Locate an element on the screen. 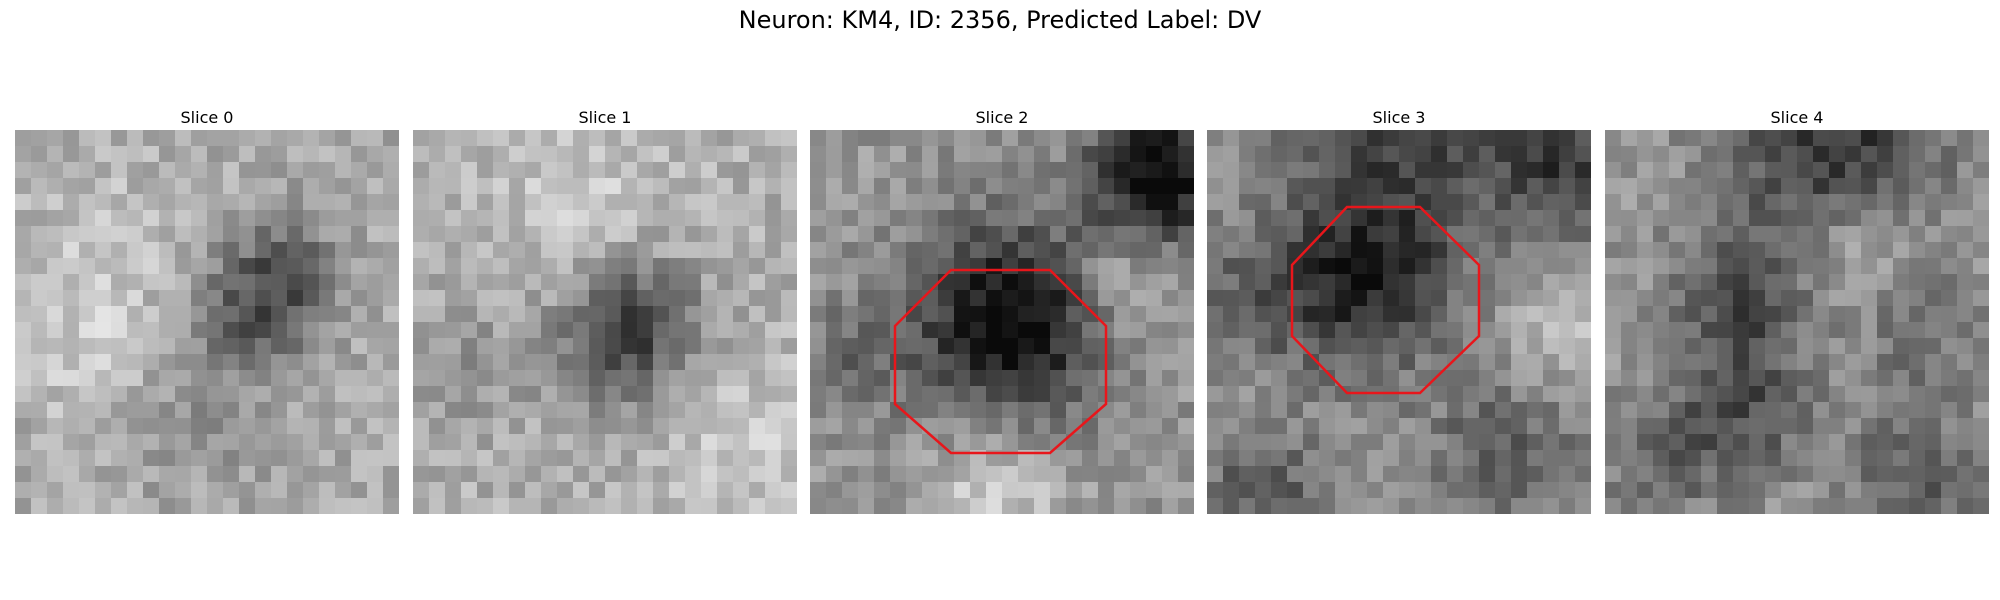 The width and height of the screenshot is (2000, 600). slice-title-2: Slice 2 is located at coordinates (1002, 117).